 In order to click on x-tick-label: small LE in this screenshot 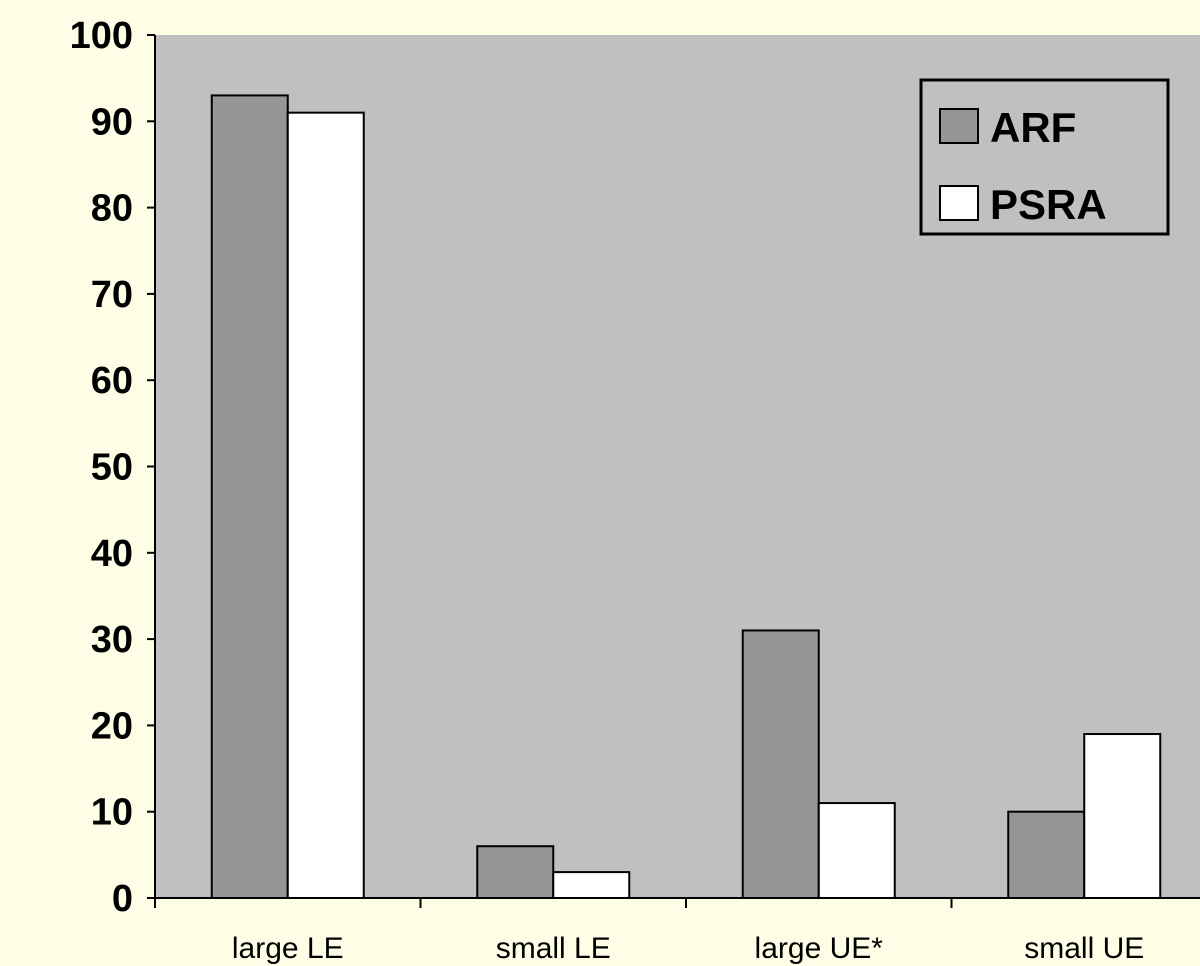, I will do `click(553, 948)`.